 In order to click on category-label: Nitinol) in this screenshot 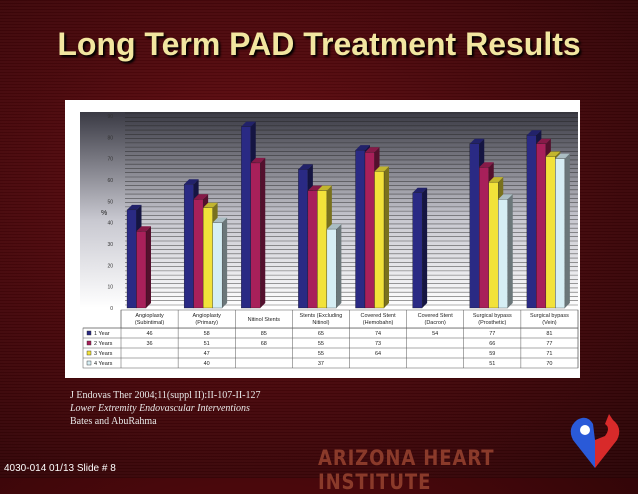, I will do `click(320, 323)`.